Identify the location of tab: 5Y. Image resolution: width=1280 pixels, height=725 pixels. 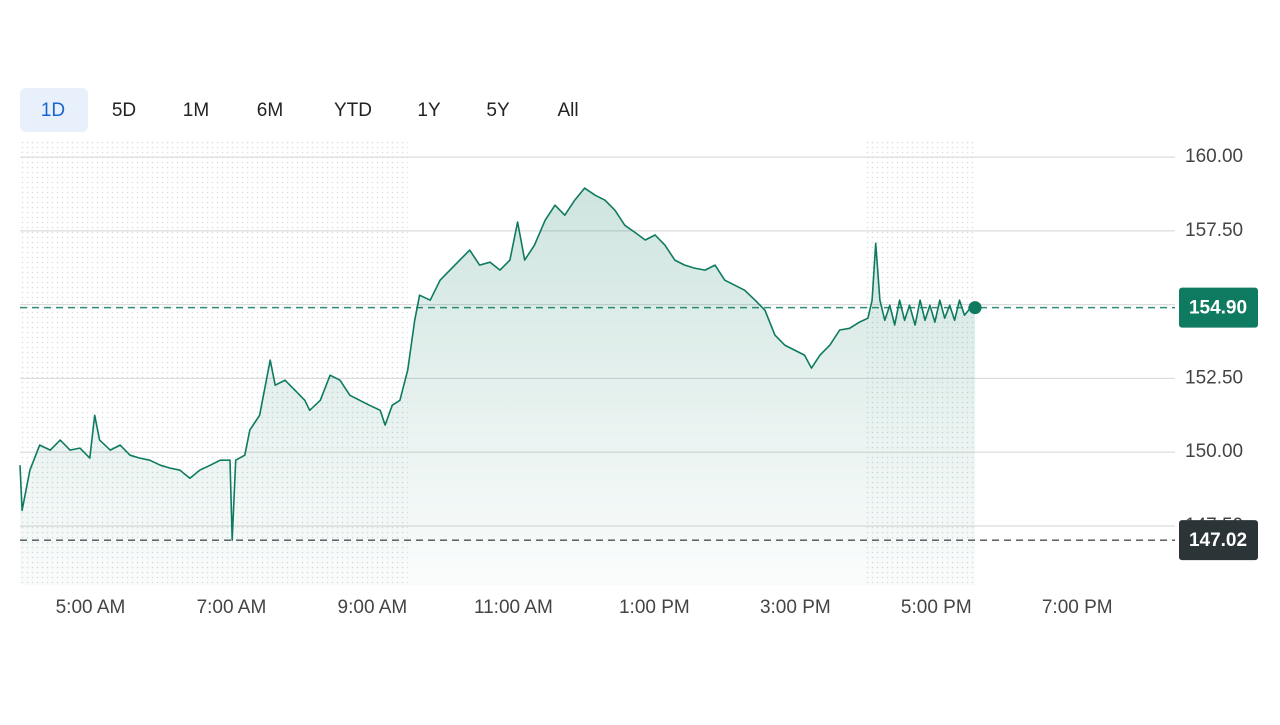
(498, 110).